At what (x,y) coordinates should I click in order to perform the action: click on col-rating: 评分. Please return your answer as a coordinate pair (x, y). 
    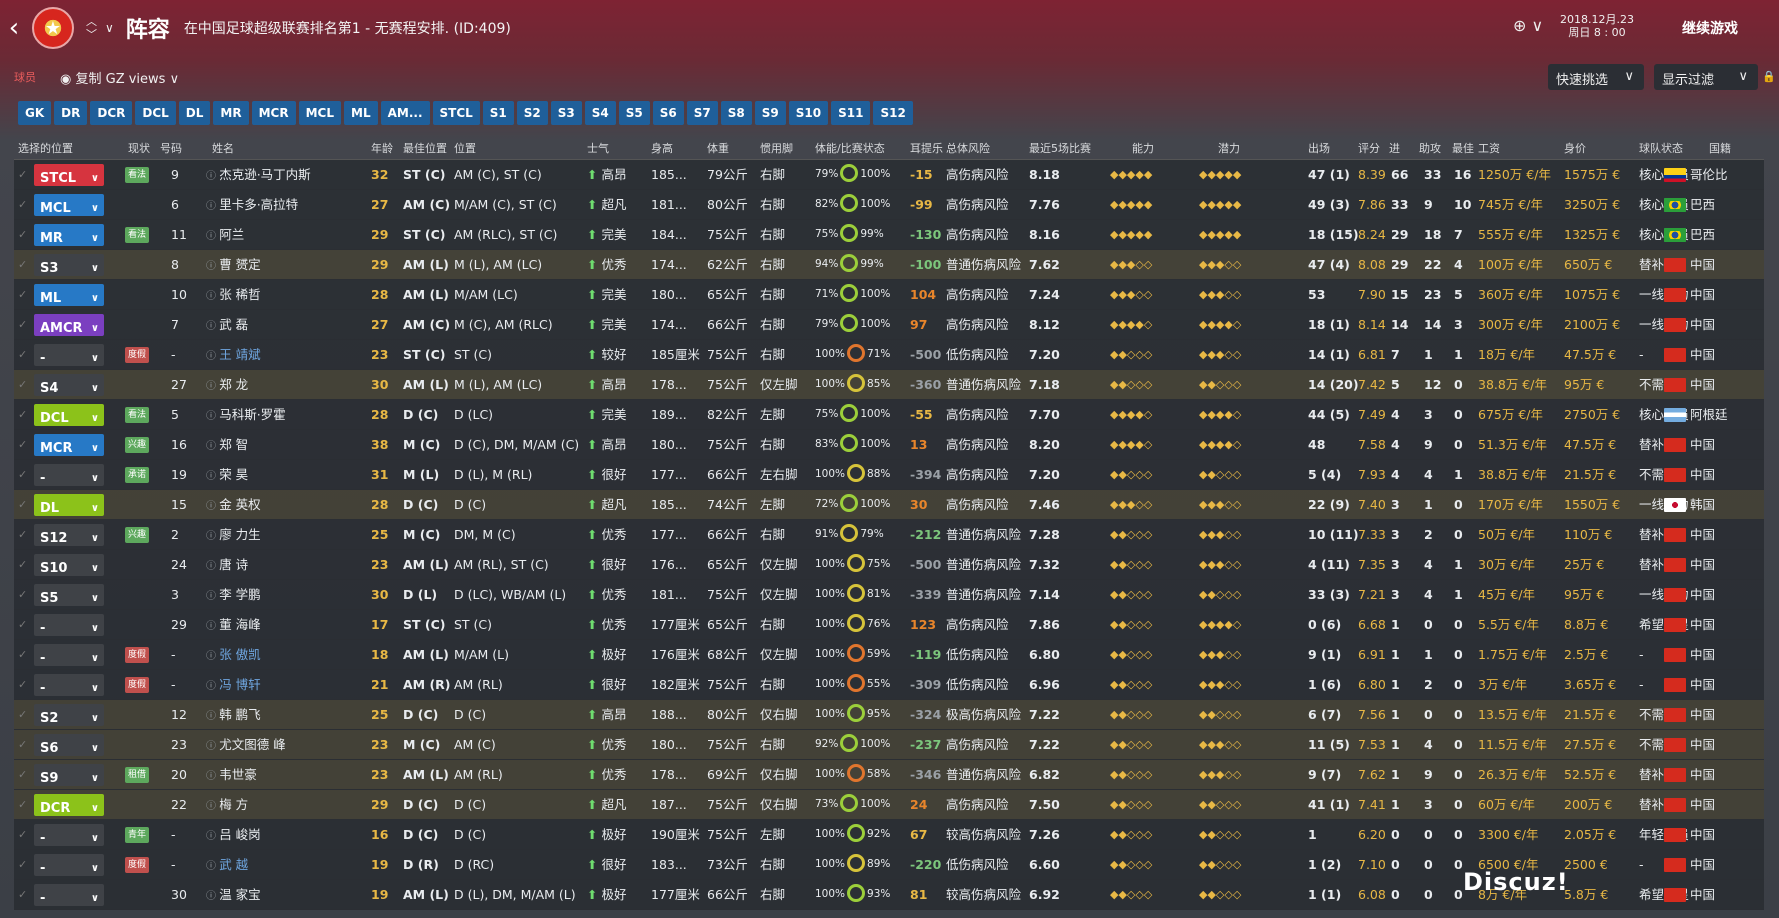
    Looking at the image, I should click on (1369, 148).